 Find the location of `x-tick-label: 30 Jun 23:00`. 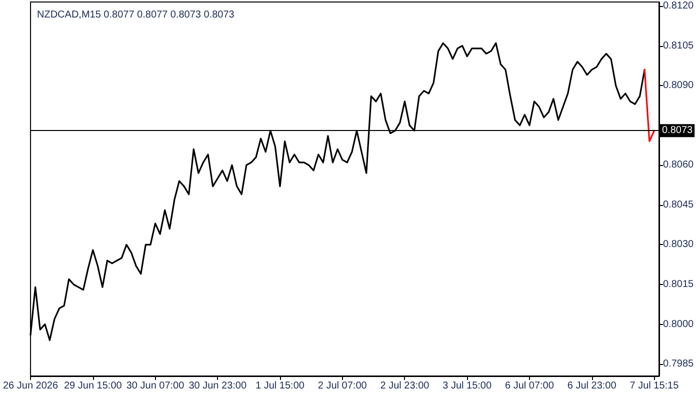

x-tick-label: 30 Jun 23:00 is located at coordinates (217, 386).